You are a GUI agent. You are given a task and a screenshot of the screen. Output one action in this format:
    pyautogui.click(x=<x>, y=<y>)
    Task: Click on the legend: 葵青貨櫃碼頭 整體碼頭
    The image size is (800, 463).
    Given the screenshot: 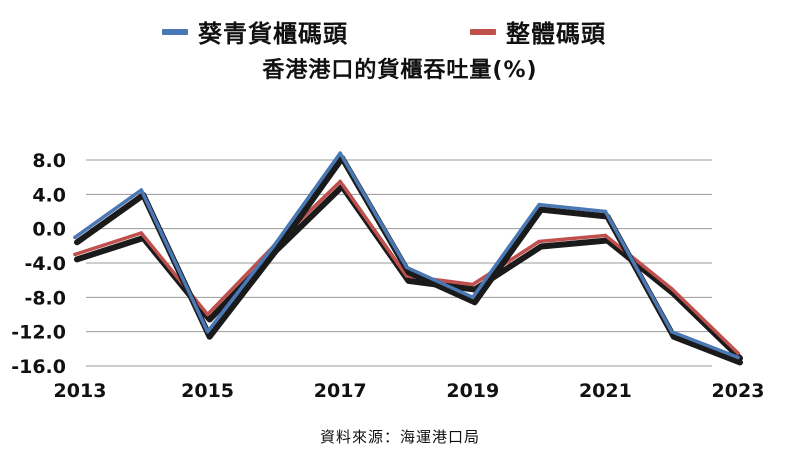 What is the action you would take?
    pyautogui.click(x=400, y=31)
    